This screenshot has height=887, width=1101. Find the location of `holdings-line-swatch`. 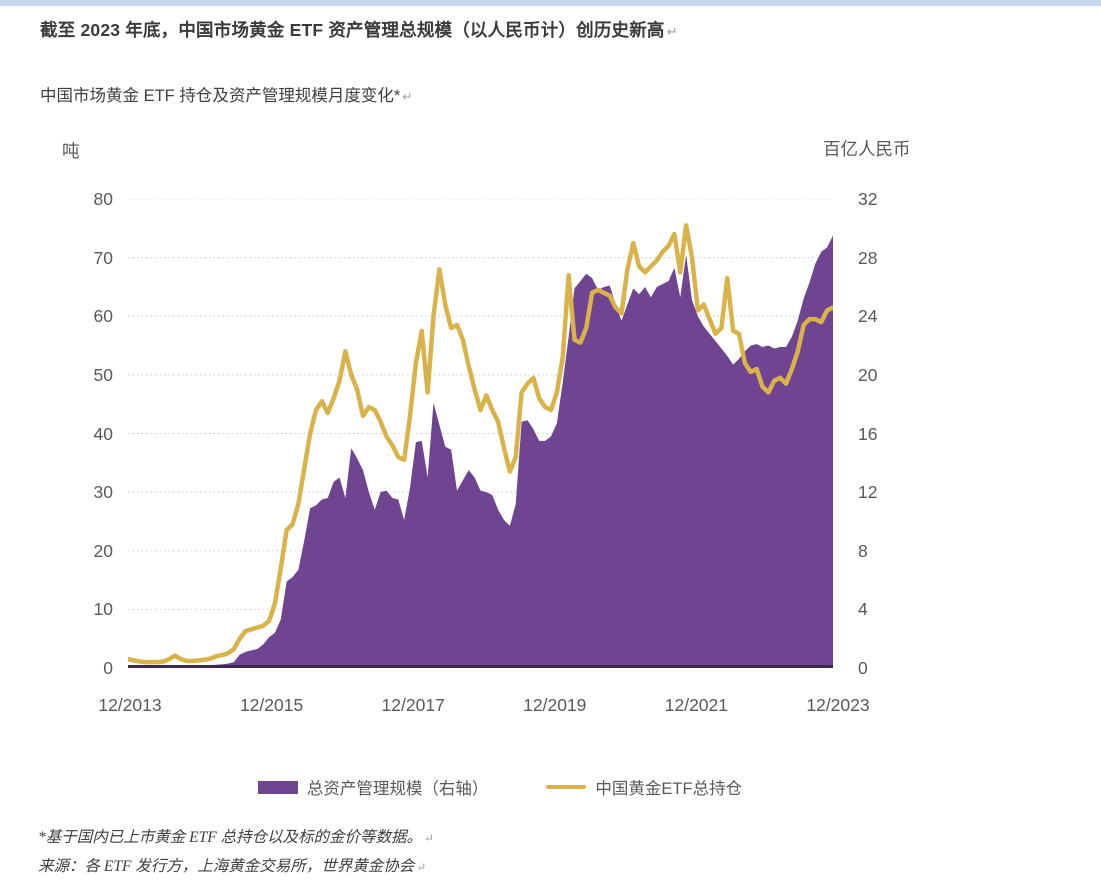

holdings-line-swatch is located at coordinates (566, 787).